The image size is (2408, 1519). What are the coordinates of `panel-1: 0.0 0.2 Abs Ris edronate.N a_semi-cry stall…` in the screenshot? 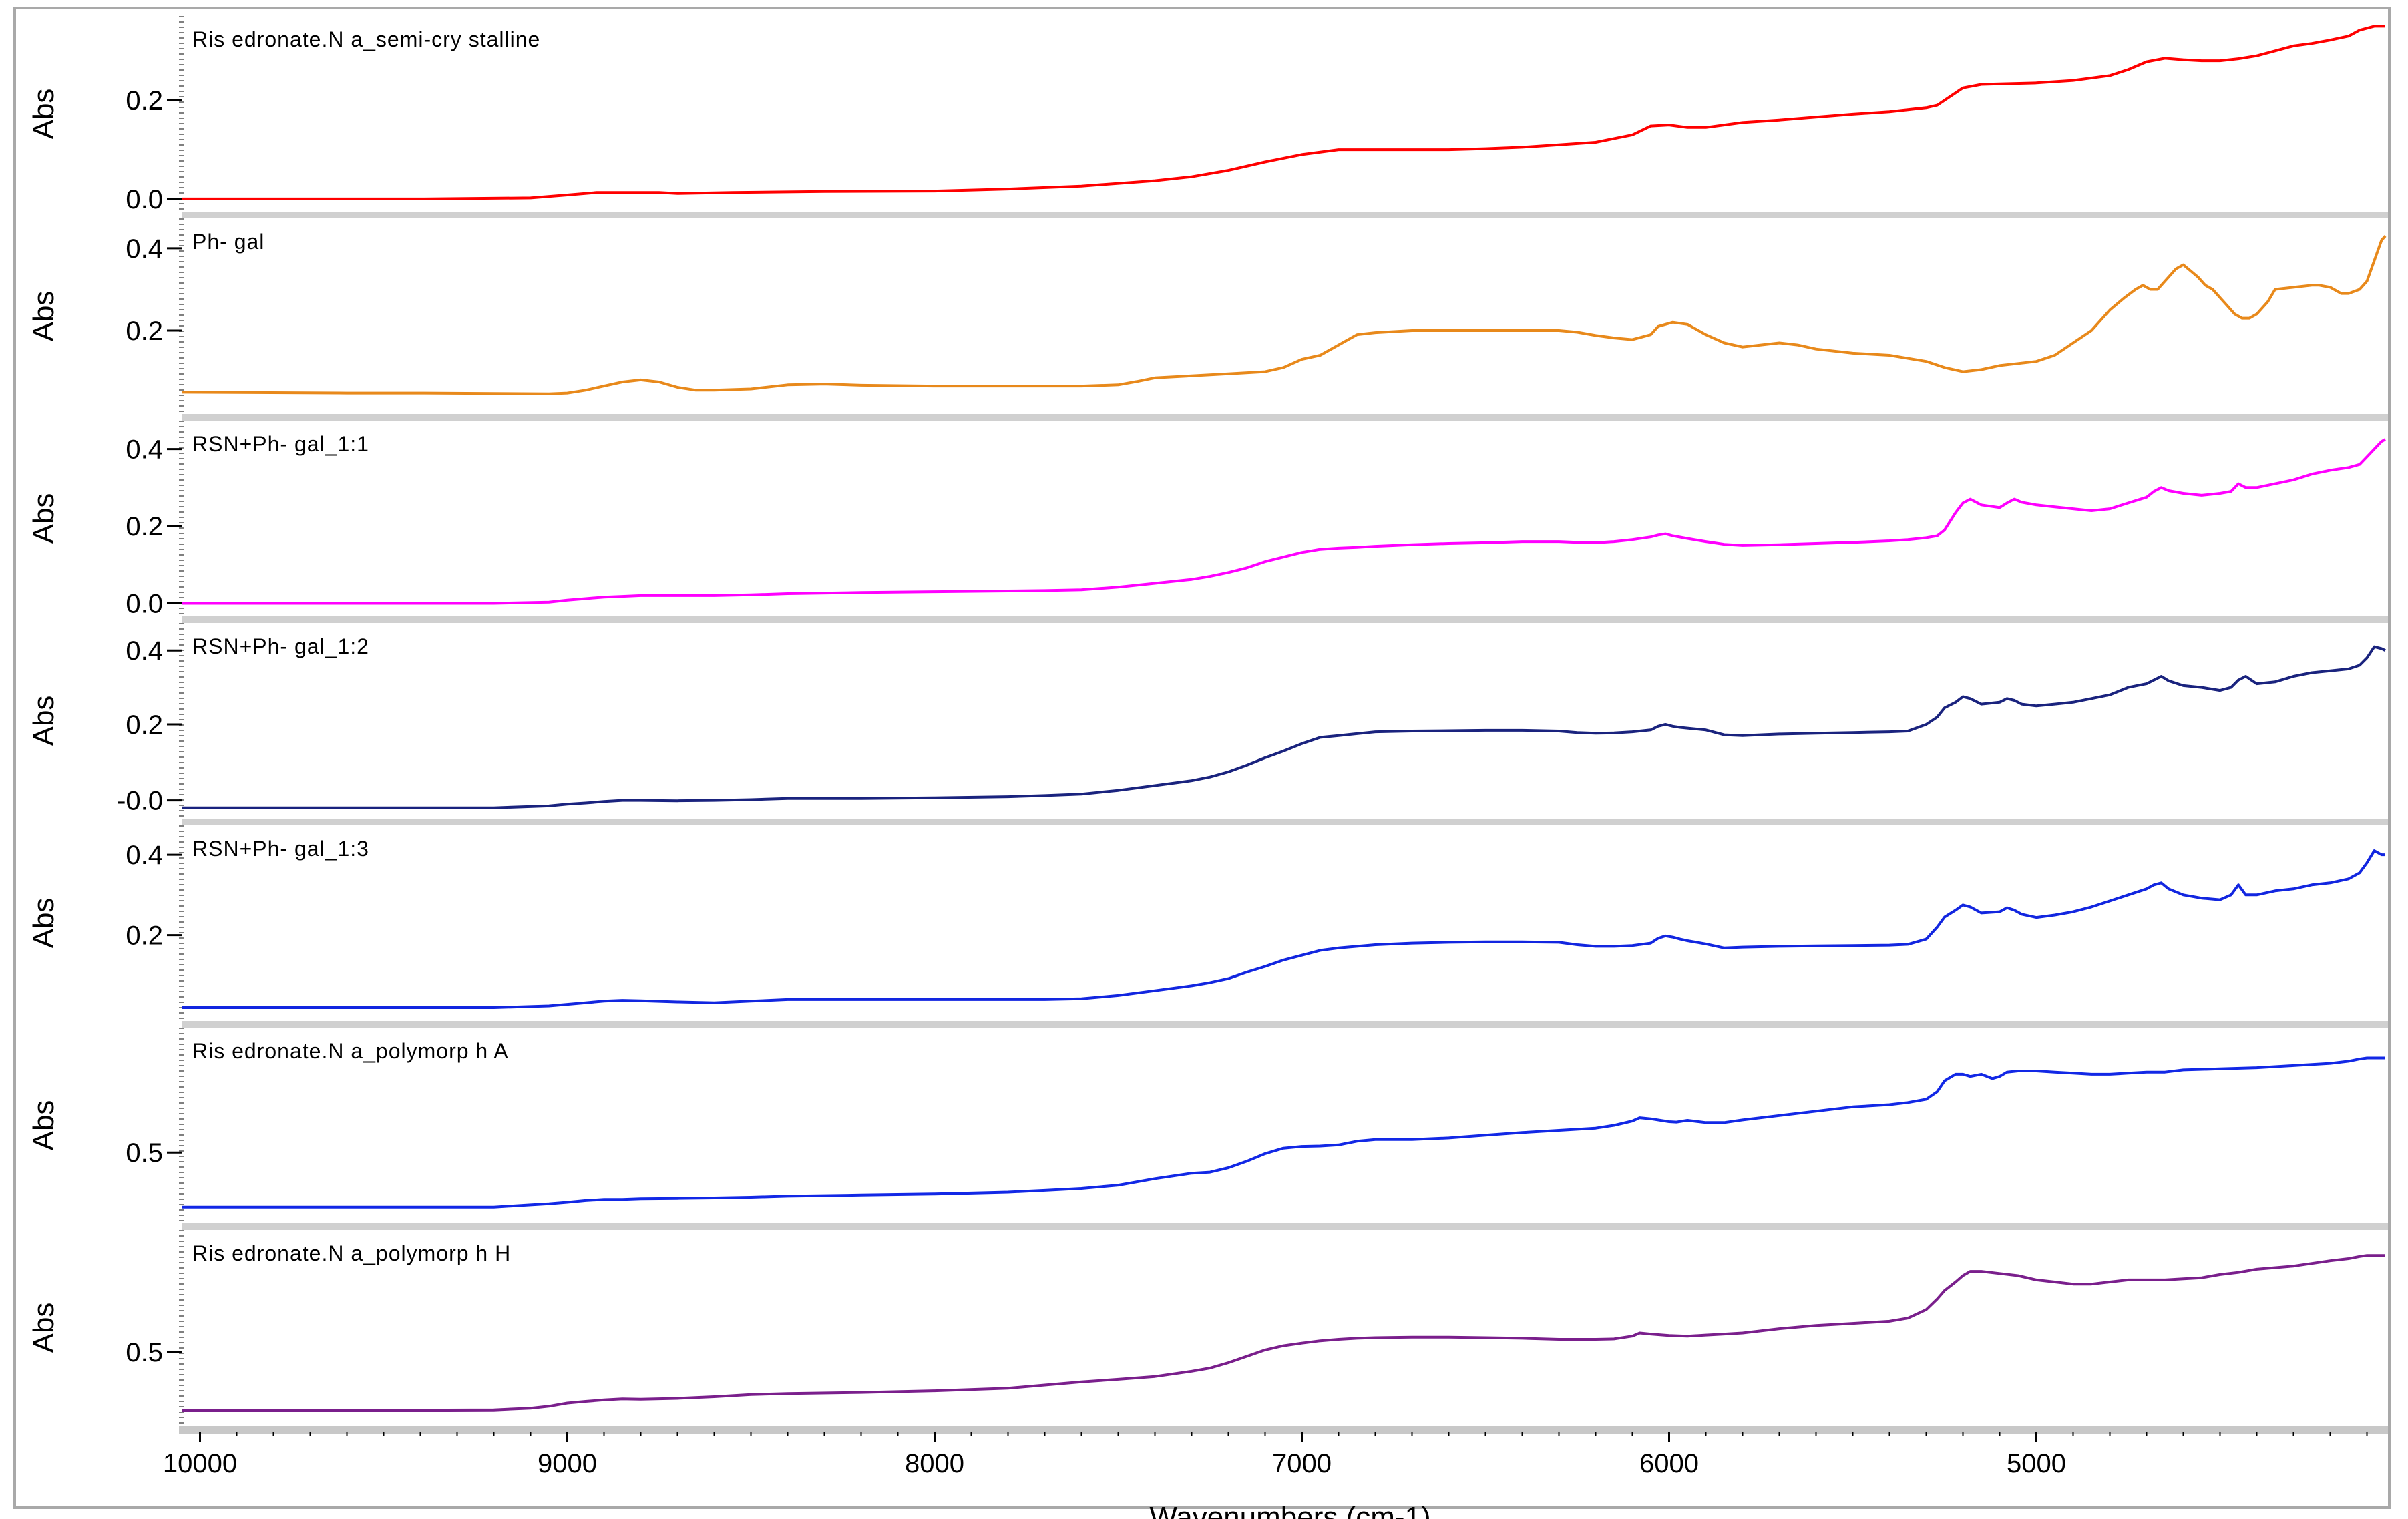 It's located at (1207, 117).